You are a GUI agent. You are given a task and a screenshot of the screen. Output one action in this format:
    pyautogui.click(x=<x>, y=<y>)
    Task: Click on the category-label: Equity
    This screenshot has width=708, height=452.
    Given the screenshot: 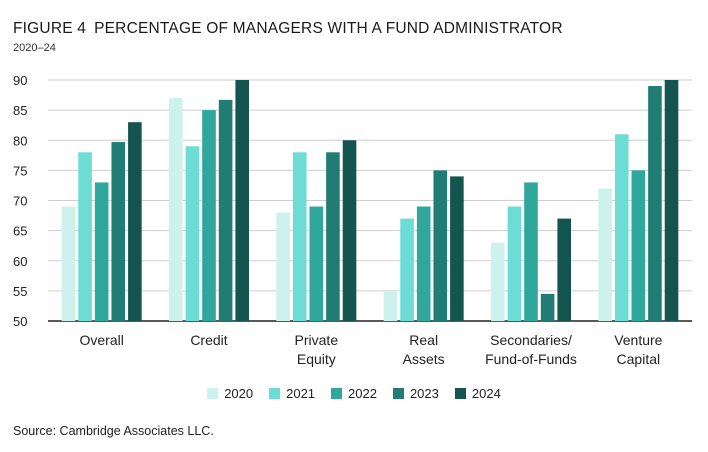 What is the action you would take?
    pyautogui.click(x=316, y=359)
    